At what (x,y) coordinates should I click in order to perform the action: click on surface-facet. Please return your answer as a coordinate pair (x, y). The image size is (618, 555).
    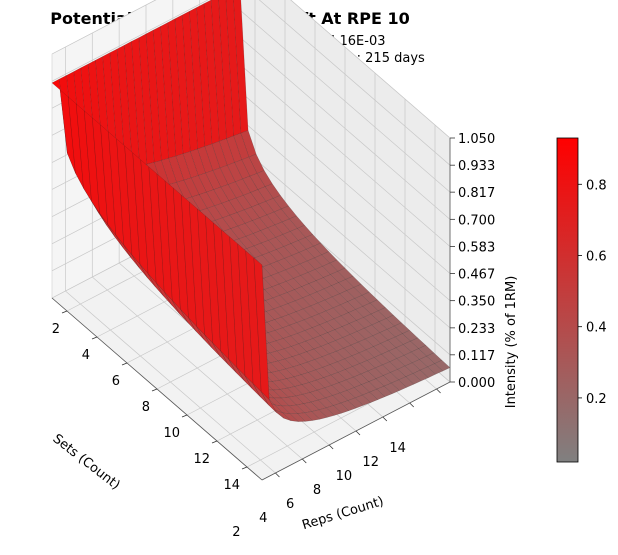
    Looking at the image, I should click on (261, 328).